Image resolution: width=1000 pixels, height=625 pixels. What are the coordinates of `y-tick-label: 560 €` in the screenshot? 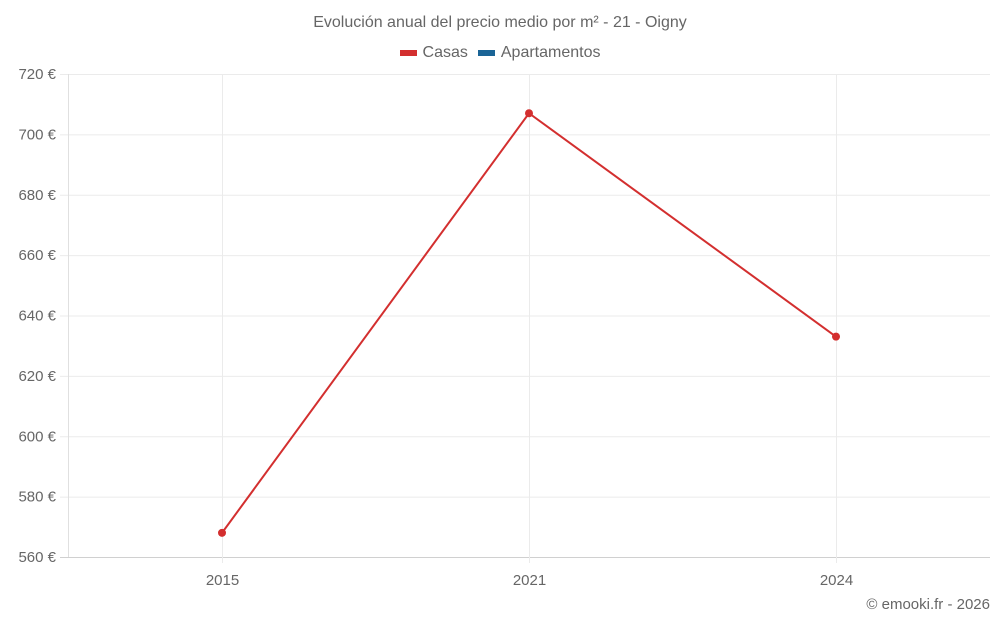 It's located at (37, 557).